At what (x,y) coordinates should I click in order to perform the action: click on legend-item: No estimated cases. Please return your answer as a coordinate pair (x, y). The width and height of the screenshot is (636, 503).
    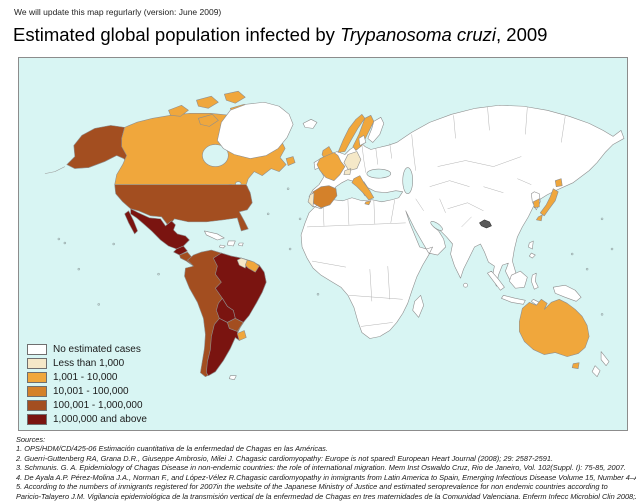
    Looking at the image, I should click on (87, 349).